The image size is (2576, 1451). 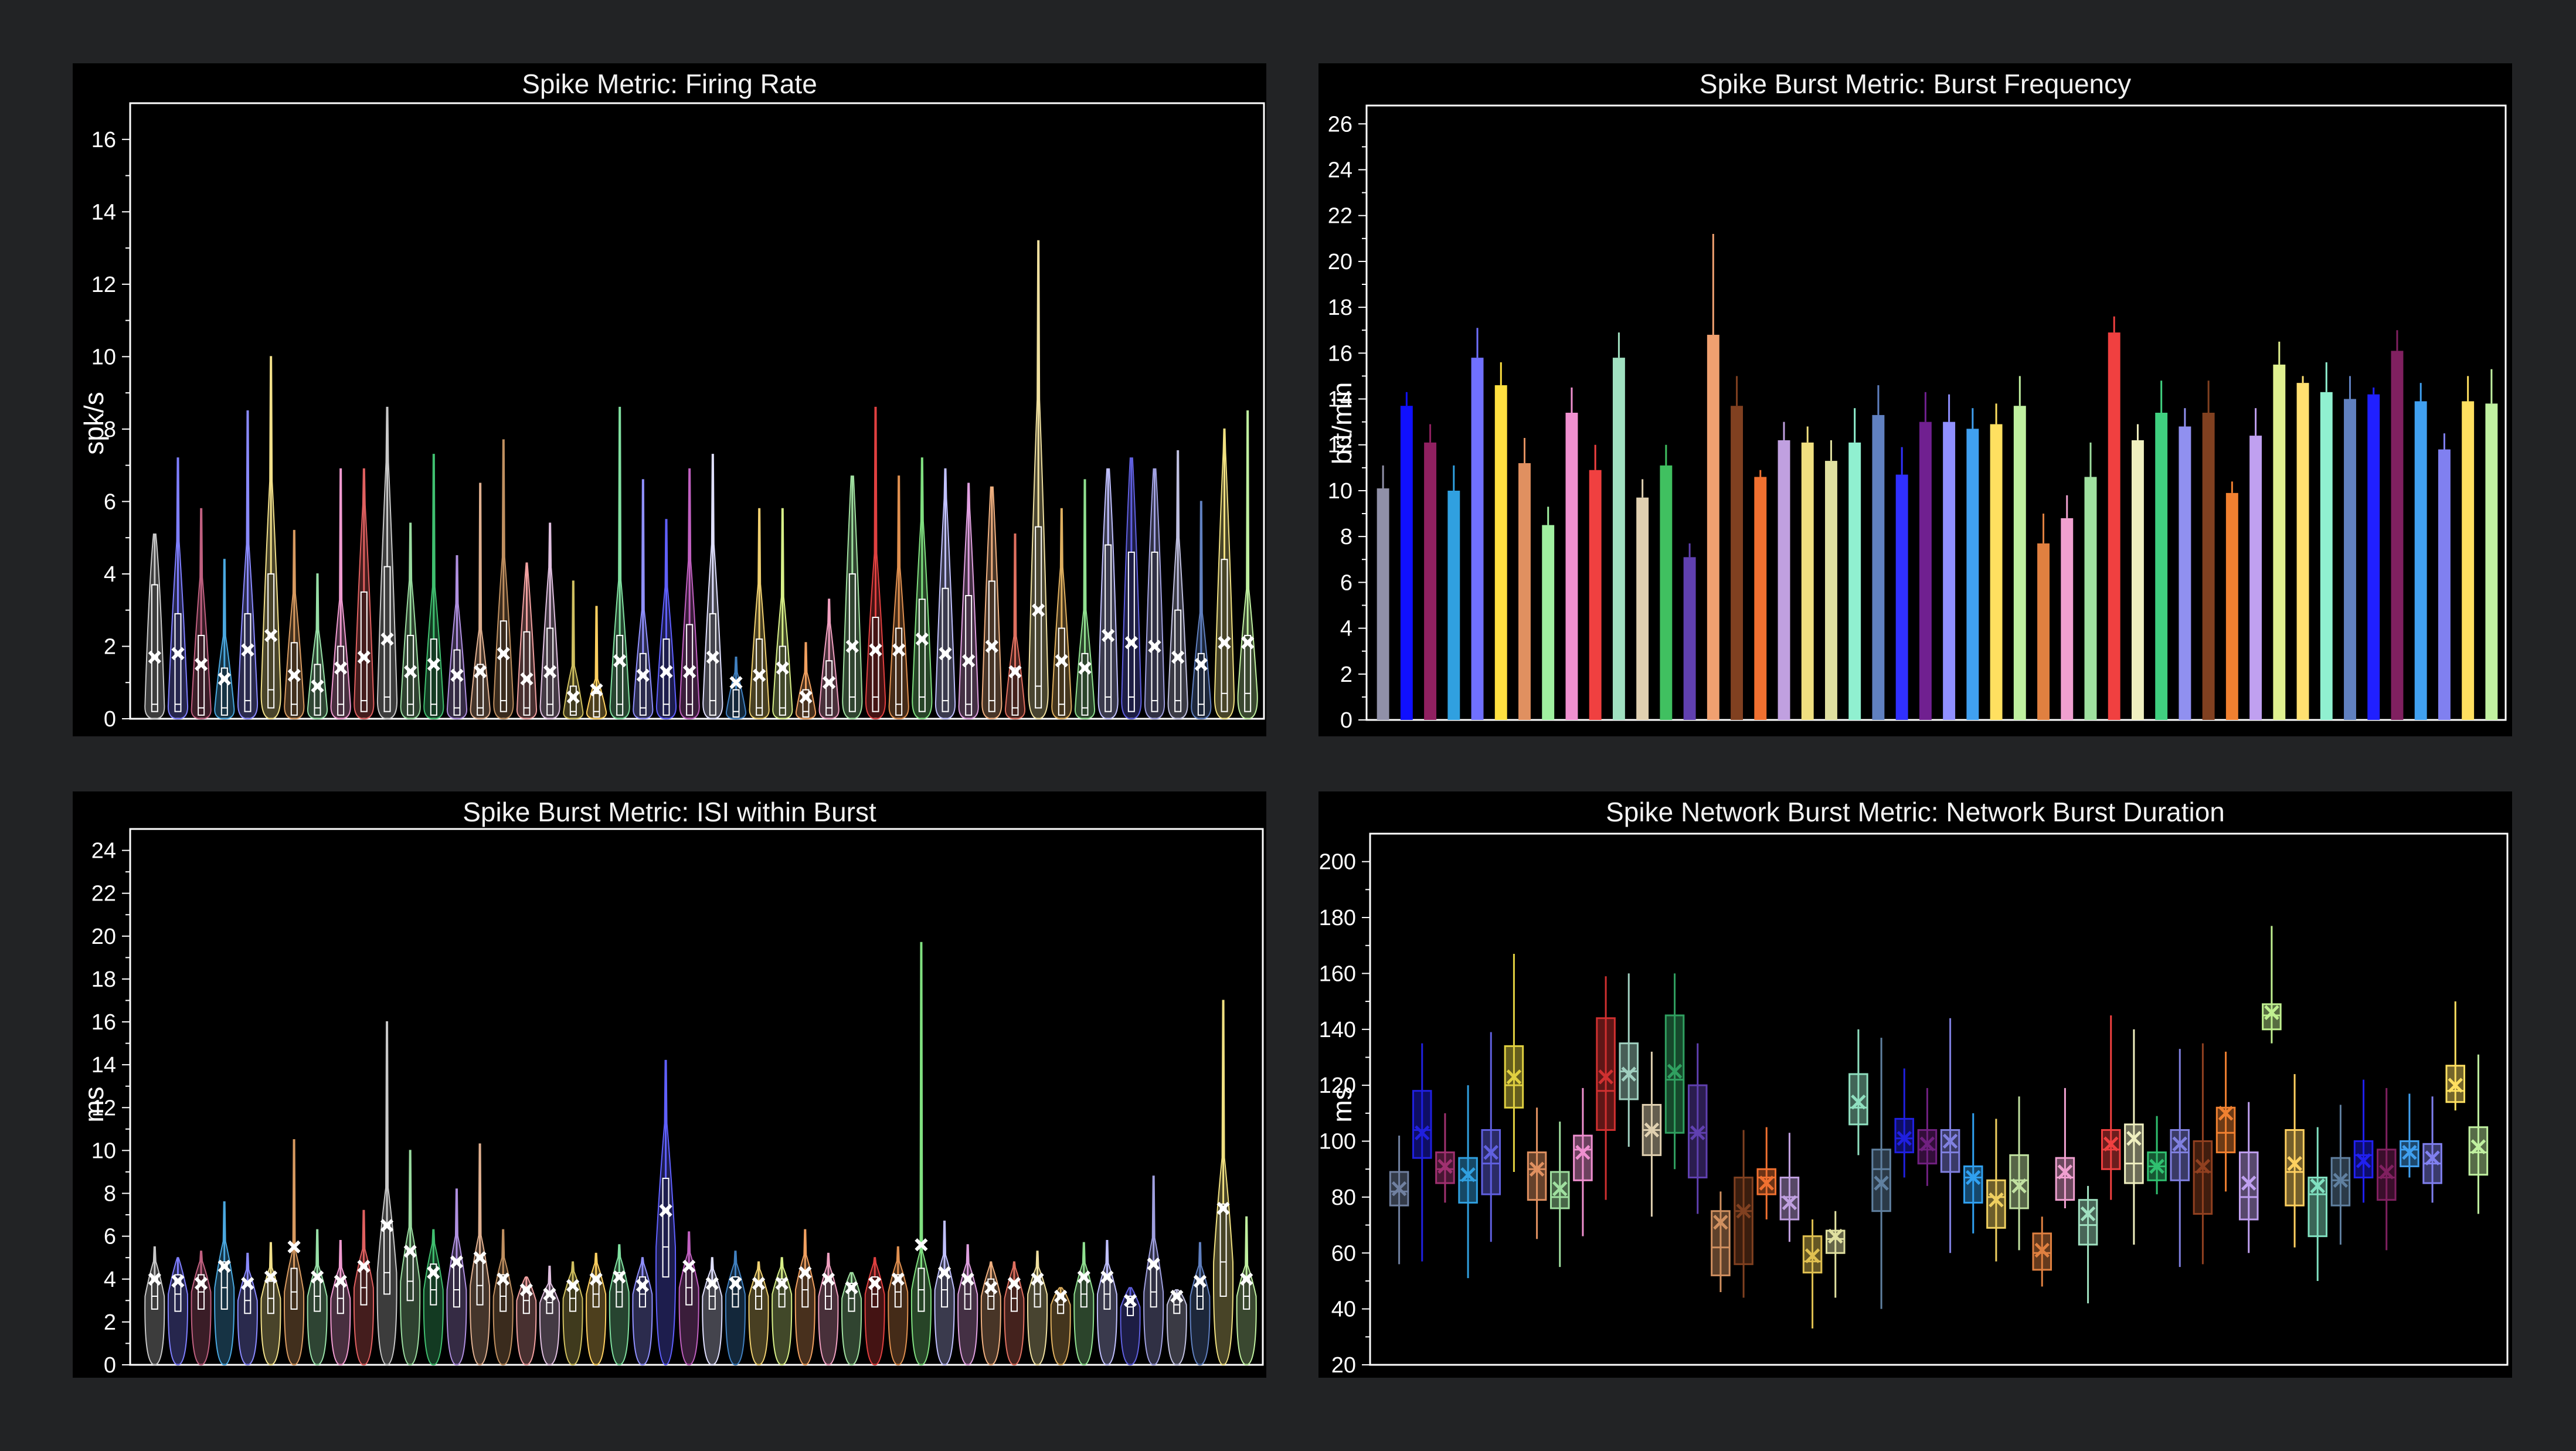 What do you see at coordinates (110, 429) in the screenshot?
I see `y-tick-label: 8` at bounding box center [110, 429].